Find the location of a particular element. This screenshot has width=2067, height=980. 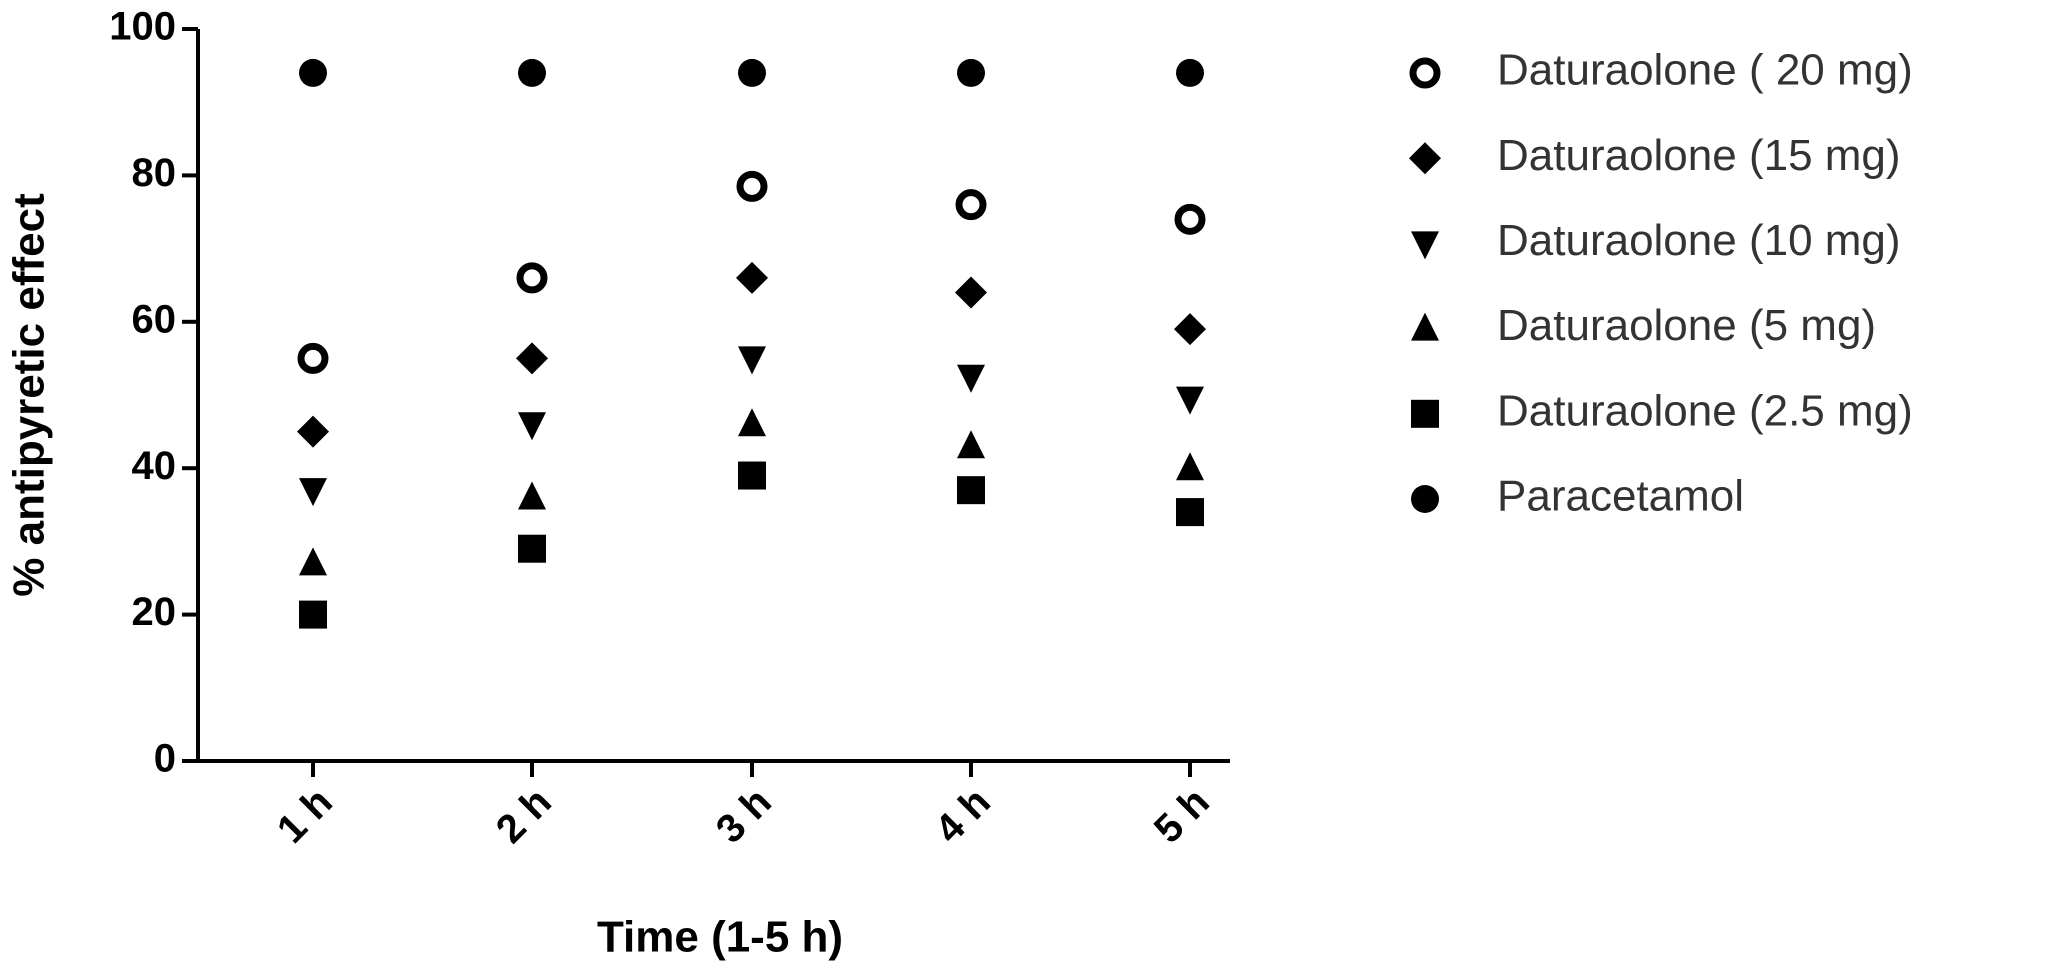

legend-label: Daturaolone (15 mg) is located at coordinates (1699, 155).